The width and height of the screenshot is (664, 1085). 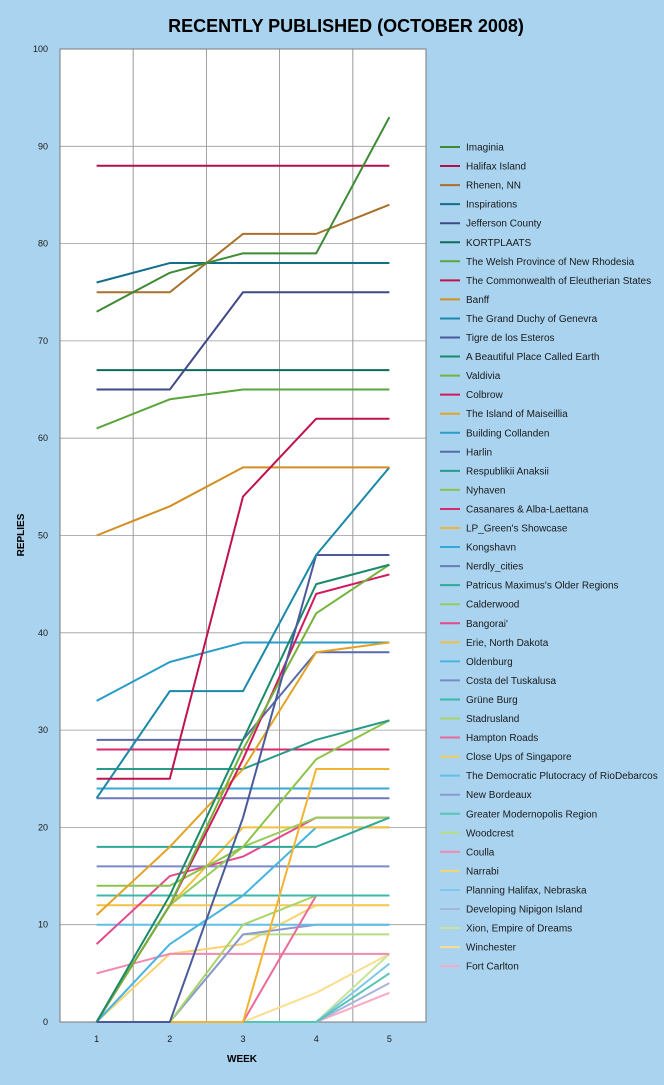 I want to click on y-tick-label: 40, so click(x=43, y=633).